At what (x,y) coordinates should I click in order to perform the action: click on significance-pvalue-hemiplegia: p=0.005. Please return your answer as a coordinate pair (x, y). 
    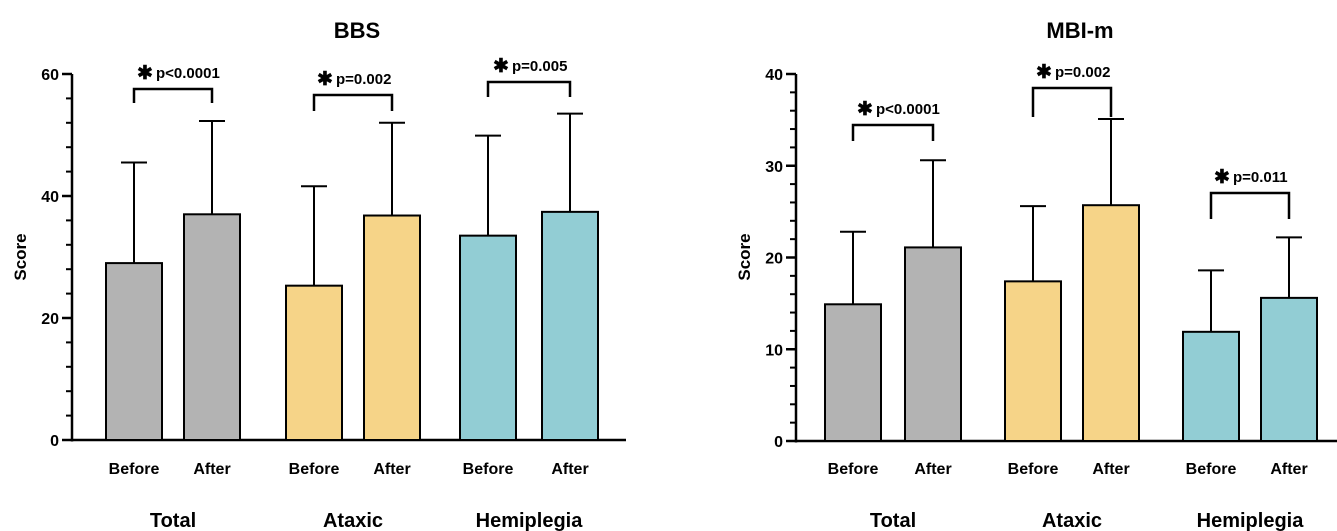
    Looking at the image, I should click on (539, 66).